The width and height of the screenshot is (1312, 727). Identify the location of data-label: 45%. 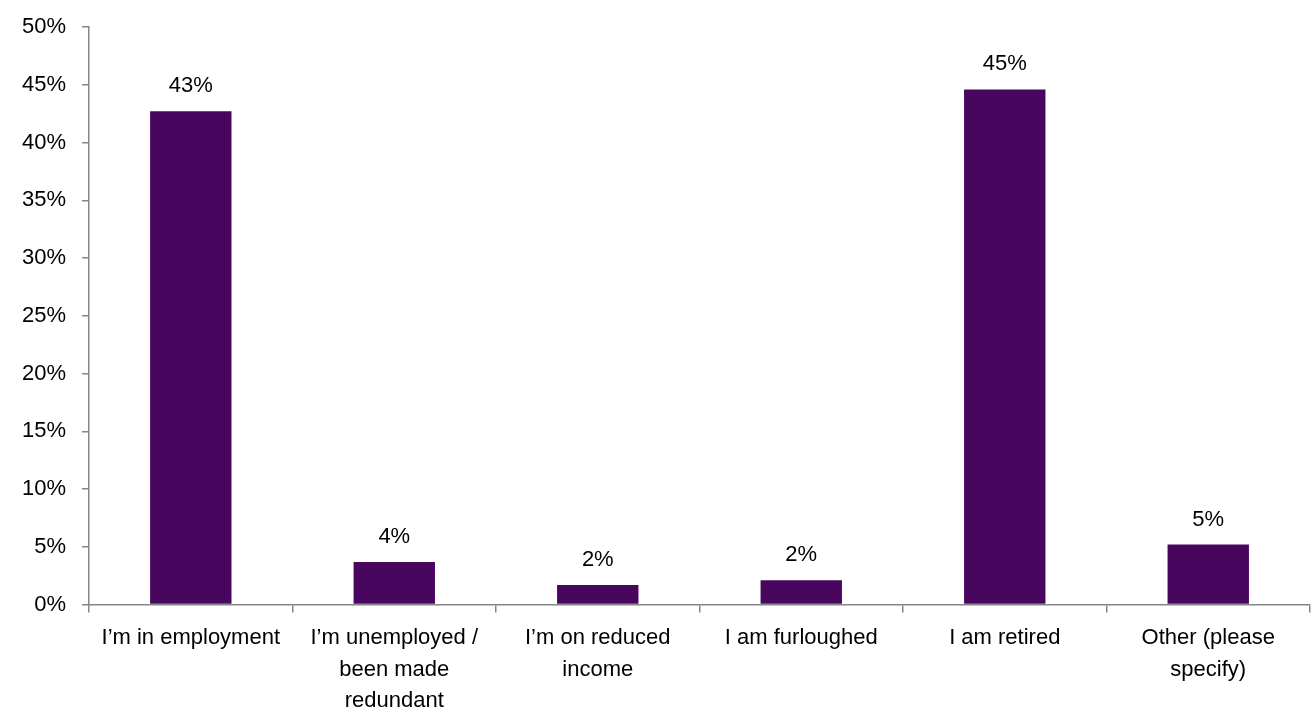
(1004, 63).